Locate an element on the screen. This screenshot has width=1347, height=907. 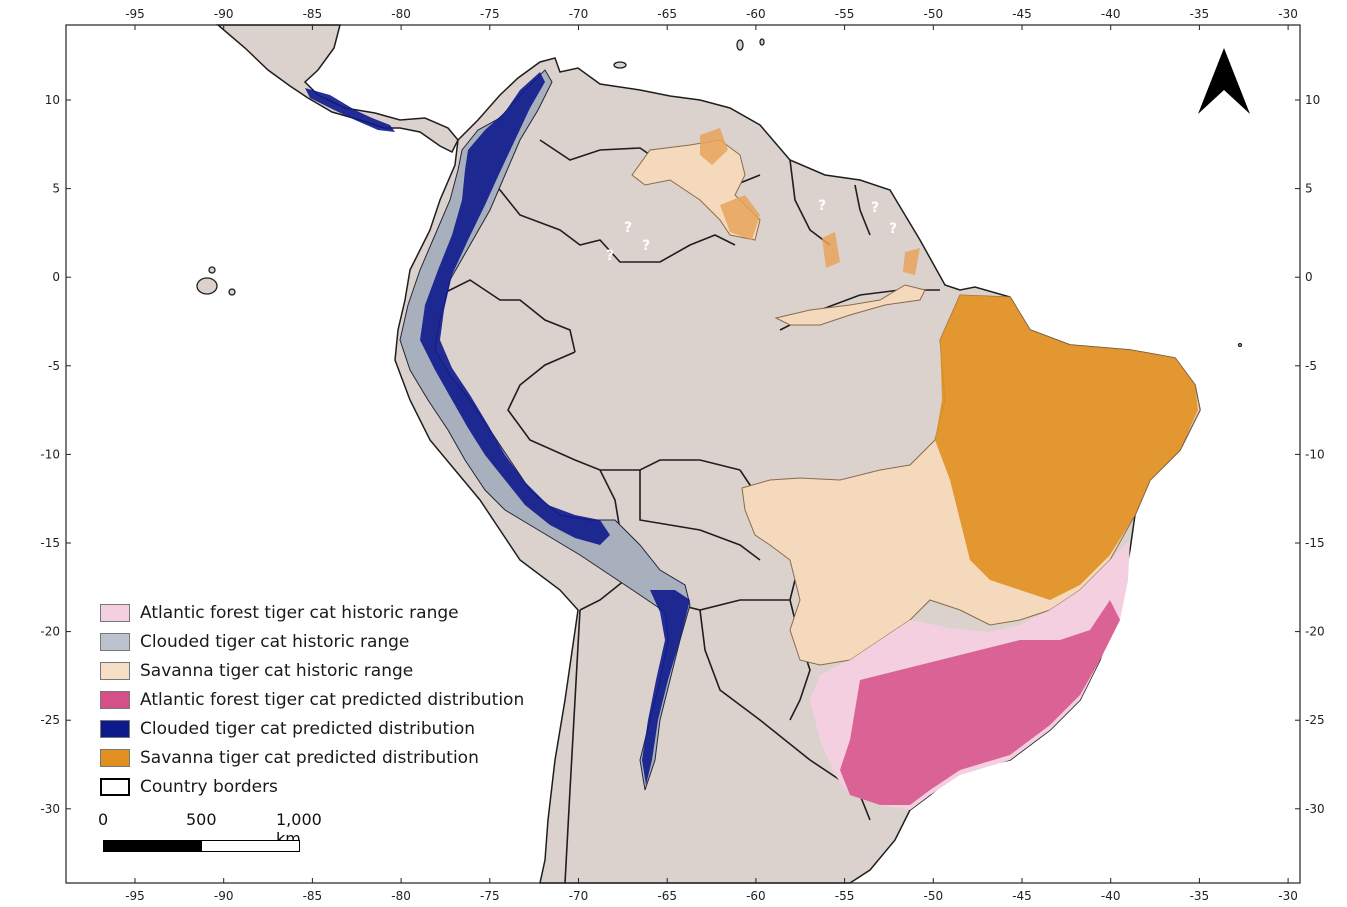
savanna-predicted is located at coordinates (1066, 447).